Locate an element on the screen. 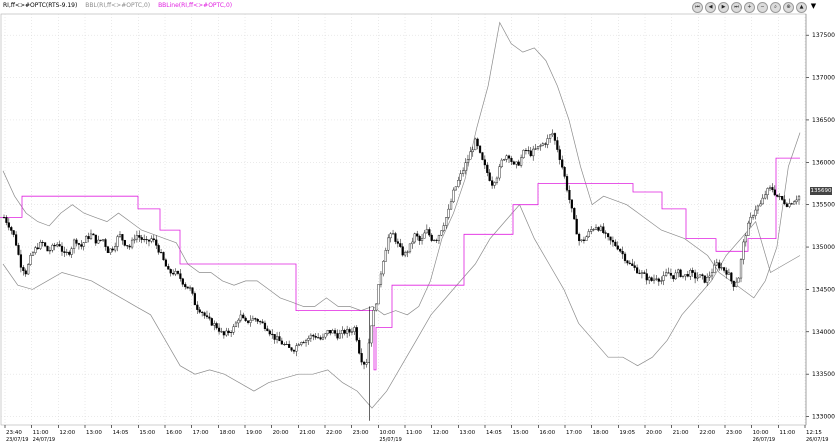 The image size is (838, 447). search-button: ⌕ is located at coordinates (775, 7).